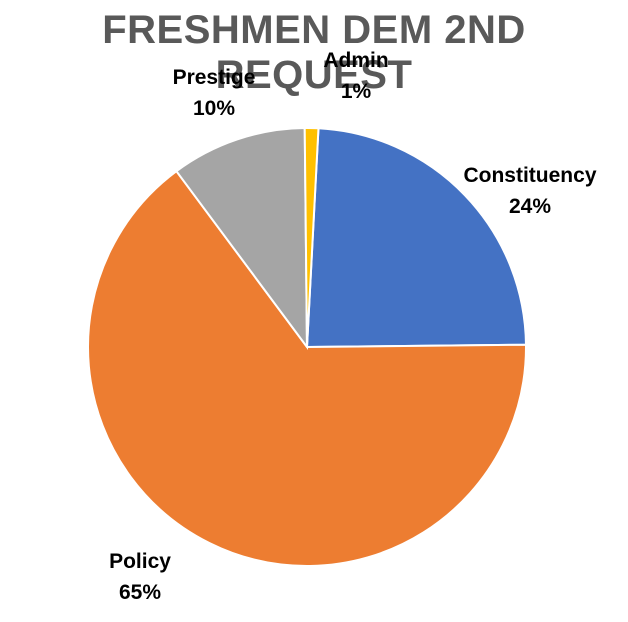 The width and height of the screenshot is (628, 622). Describe the element at coordinates (314, 52) in the screenshot. I see `chart-title: FRESHMEN DEM 2ND REQUEST` at that location.